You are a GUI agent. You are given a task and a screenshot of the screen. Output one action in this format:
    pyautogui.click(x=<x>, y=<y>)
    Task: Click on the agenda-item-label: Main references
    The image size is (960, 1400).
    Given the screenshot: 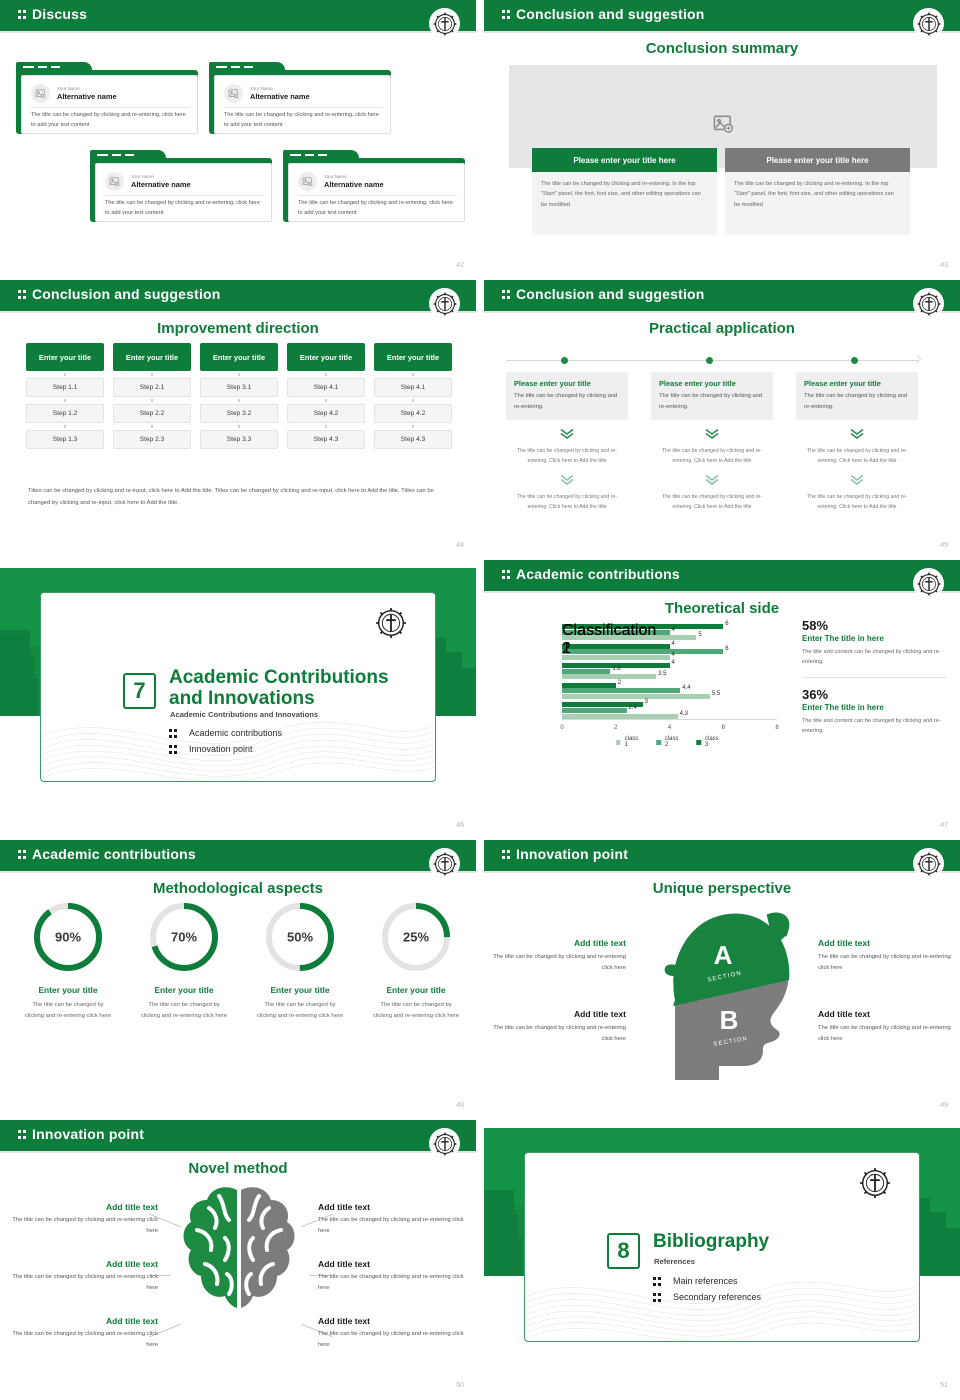 What is the action you would take?
    pyautogui.click(x=705, y=1281)
    